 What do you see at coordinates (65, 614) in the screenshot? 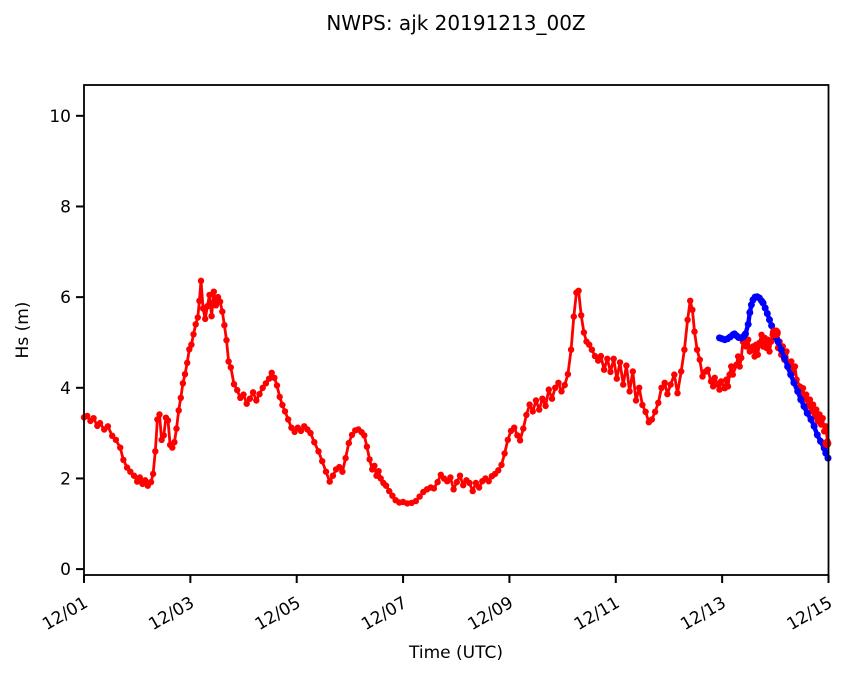
I see `x-tick-label: 12/01` at bounding box center [65, 614].